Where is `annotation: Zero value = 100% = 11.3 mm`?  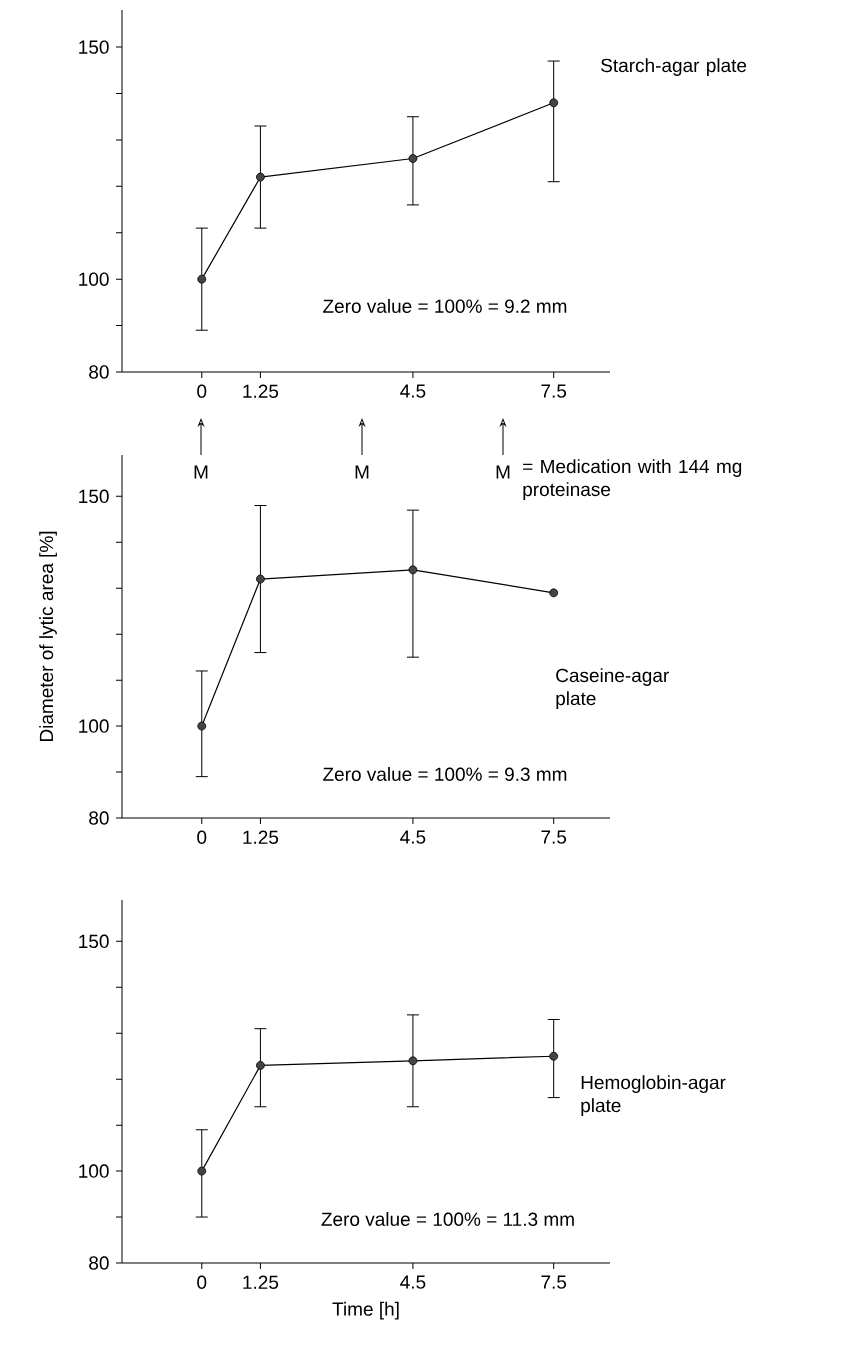
annotation: Zero value = 100% = 11.3 mm is located at coordinates (447, 1219).